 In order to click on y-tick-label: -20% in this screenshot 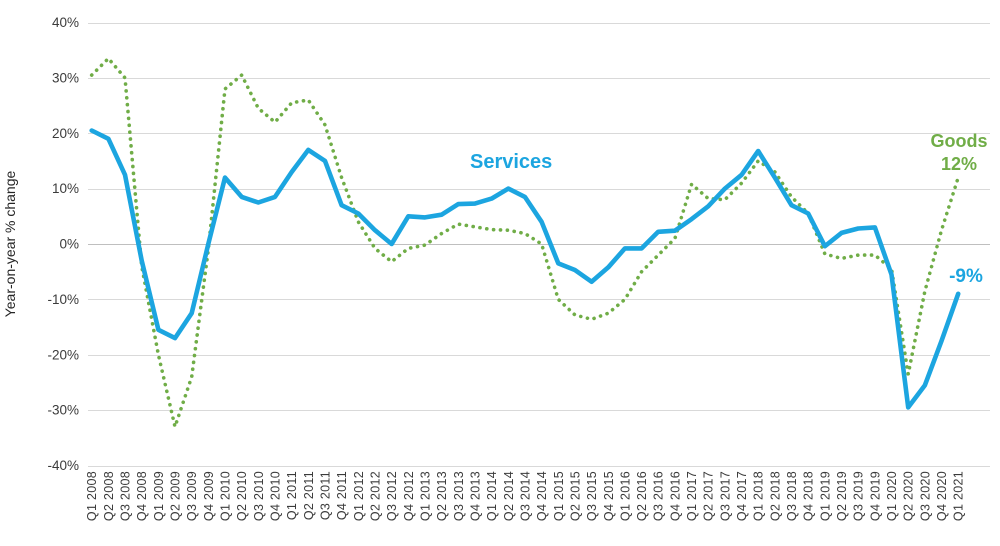, I will do `click(63, 354)`.